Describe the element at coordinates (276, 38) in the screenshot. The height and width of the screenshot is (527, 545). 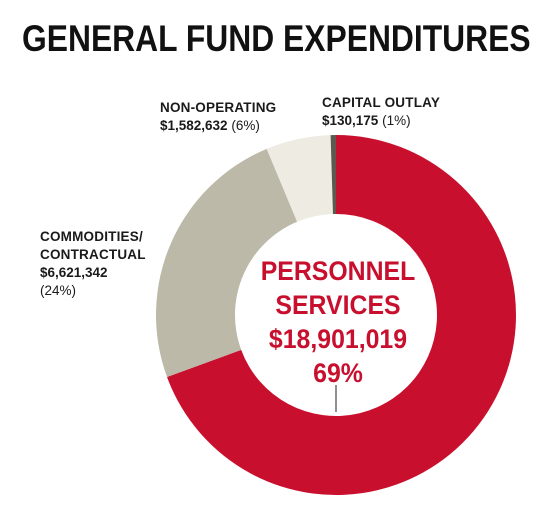
I see `chart-title: GENERAL FUND EXPENDITURES` at that location.